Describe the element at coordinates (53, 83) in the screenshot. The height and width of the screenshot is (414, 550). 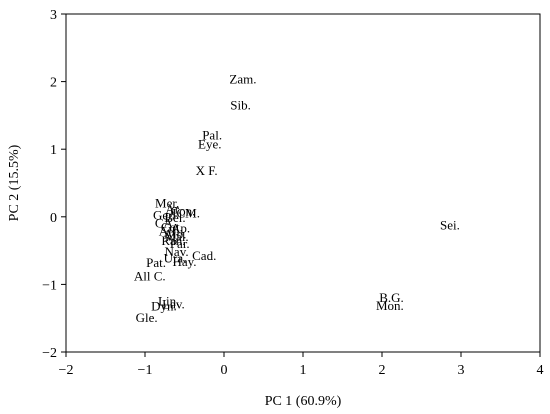
I see `y-tick-label: 2` at that location.